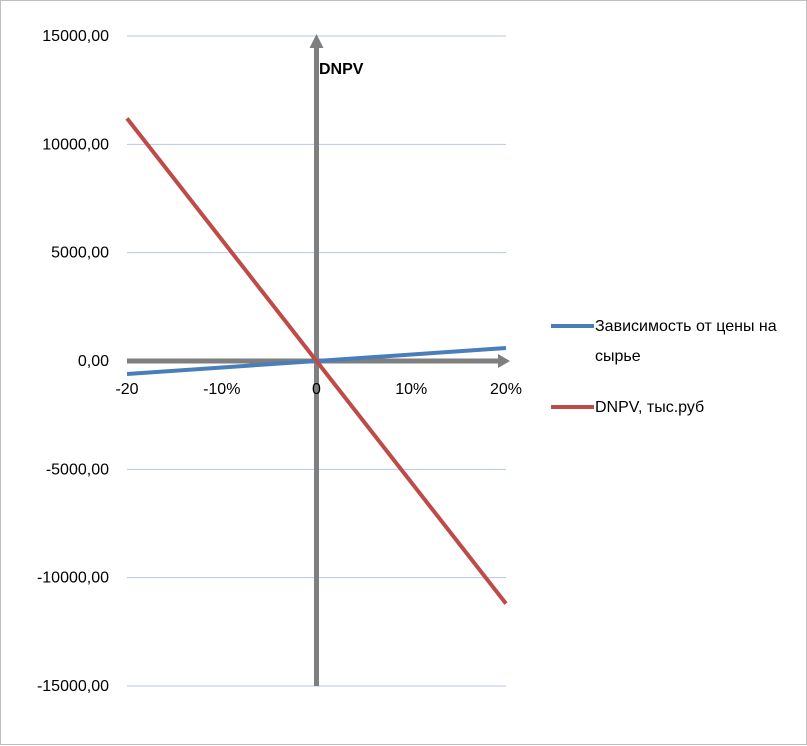 The height and width of the screenshot is (746, 807). Describe the element at coordinates (75, 144) in the screenshot. I see `y-tick-label: 10000,00` at that location.